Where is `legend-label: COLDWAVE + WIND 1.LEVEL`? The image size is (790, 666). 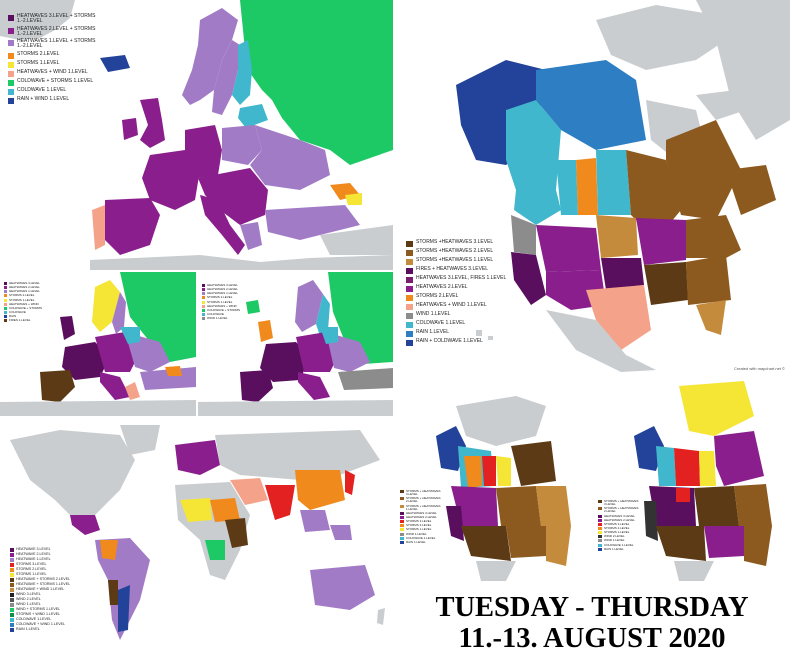
legend-label: COLDWAVE + WIND 1.LEVEL is located at coordinates (41, 624).